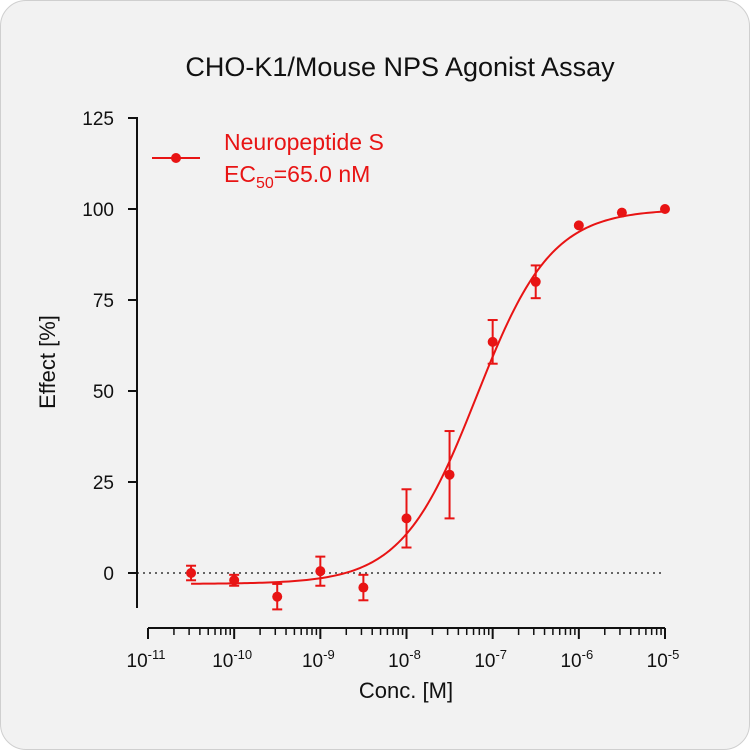  Describe the element at coordinates (415, 654) in the screenshot. I see `x-tick-exponent: -8` at that location.